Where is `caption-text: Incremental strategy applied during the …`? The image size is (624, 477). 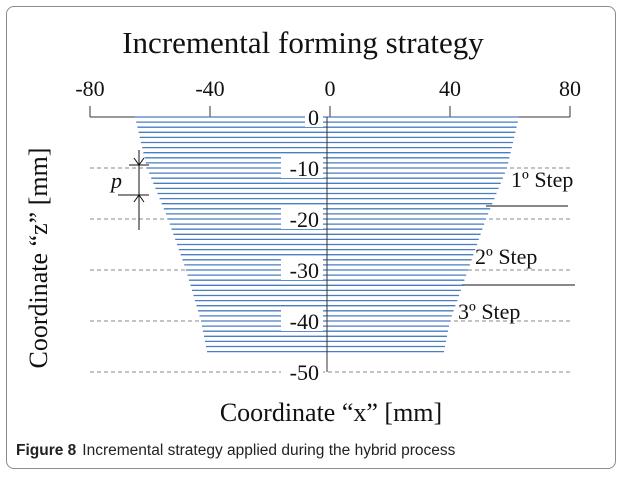
caption-text: Incremental strategy applied during the … is located at coordinates (269, 450).